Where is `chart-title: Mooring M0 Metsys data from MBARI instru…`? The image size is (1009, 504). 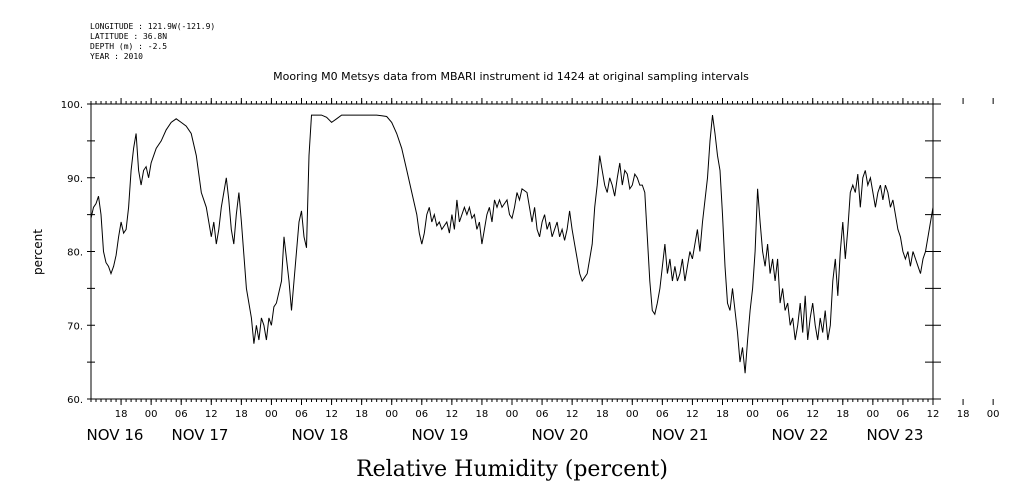 chart-title: Mooring M0 Metsys data from MBARI instru… is located at coordinates (511, 76).